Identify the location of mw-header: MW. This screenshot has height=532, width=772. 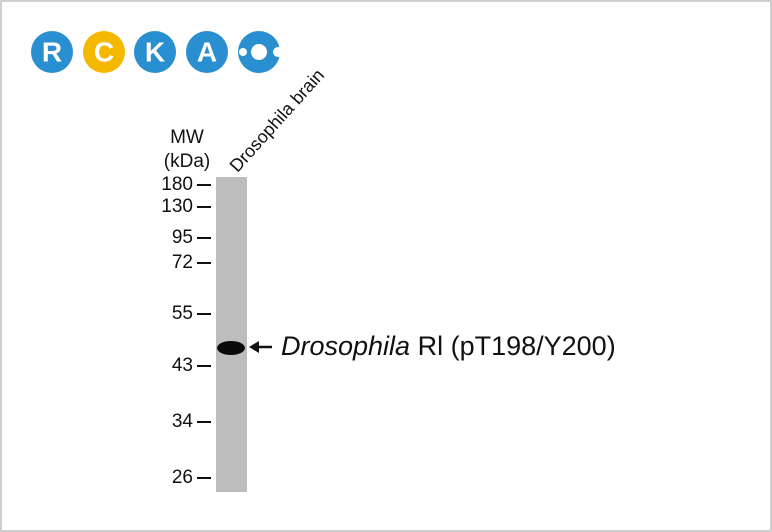
(187, 137).